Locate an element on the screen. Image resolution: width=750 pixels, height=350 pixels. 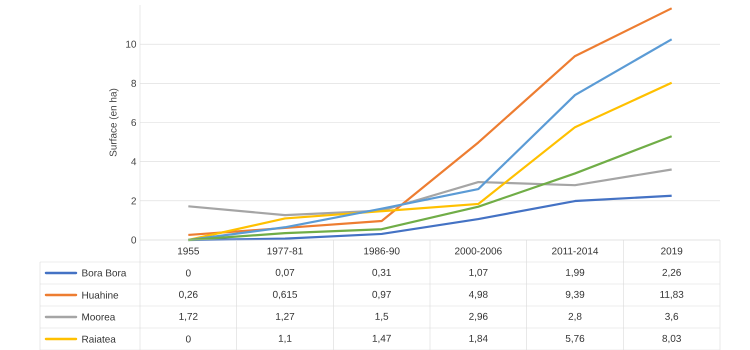
data-label: 2,26 is located at coordinates (671, 273).